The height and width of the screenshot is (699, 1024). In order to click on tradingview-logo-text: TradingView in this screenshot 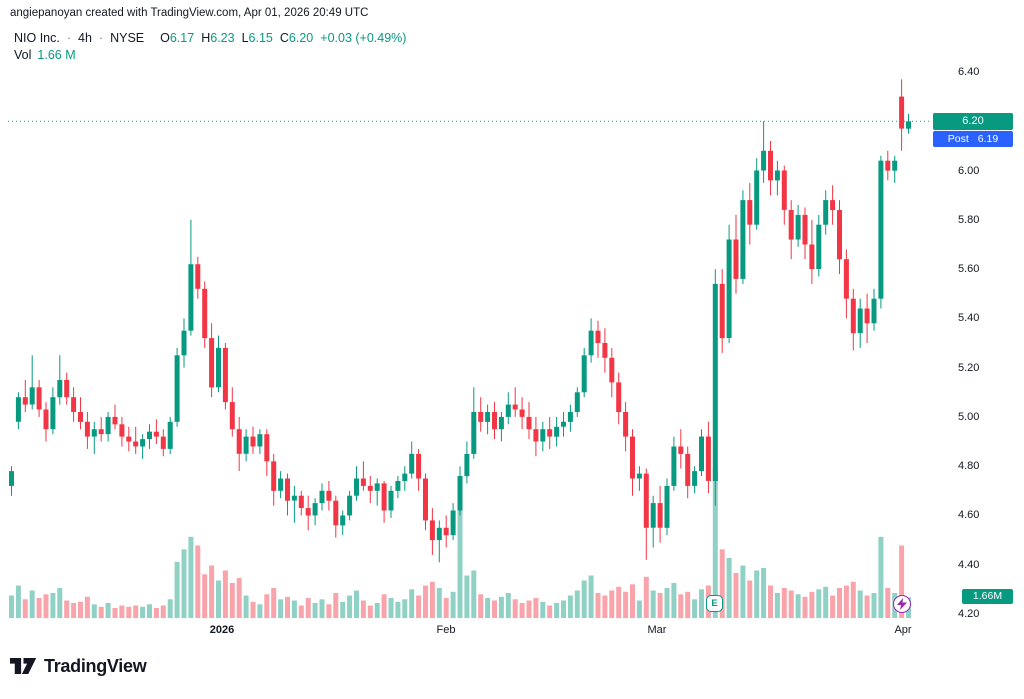, I will do `click(95, 665)`.